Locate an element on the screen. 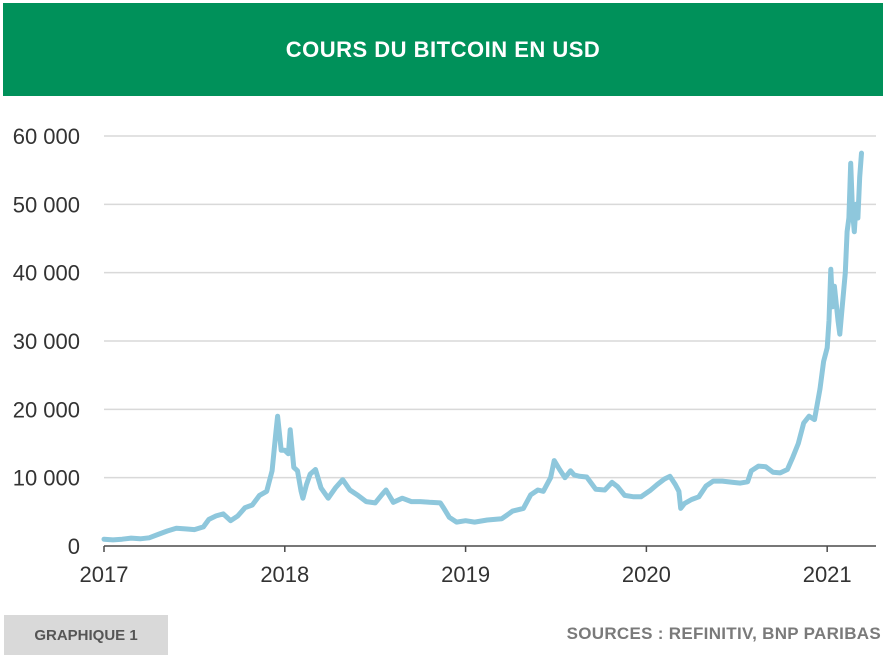 The image size is (889, 659). x-tick-label: 2020 is located at coordinates (646, 574).